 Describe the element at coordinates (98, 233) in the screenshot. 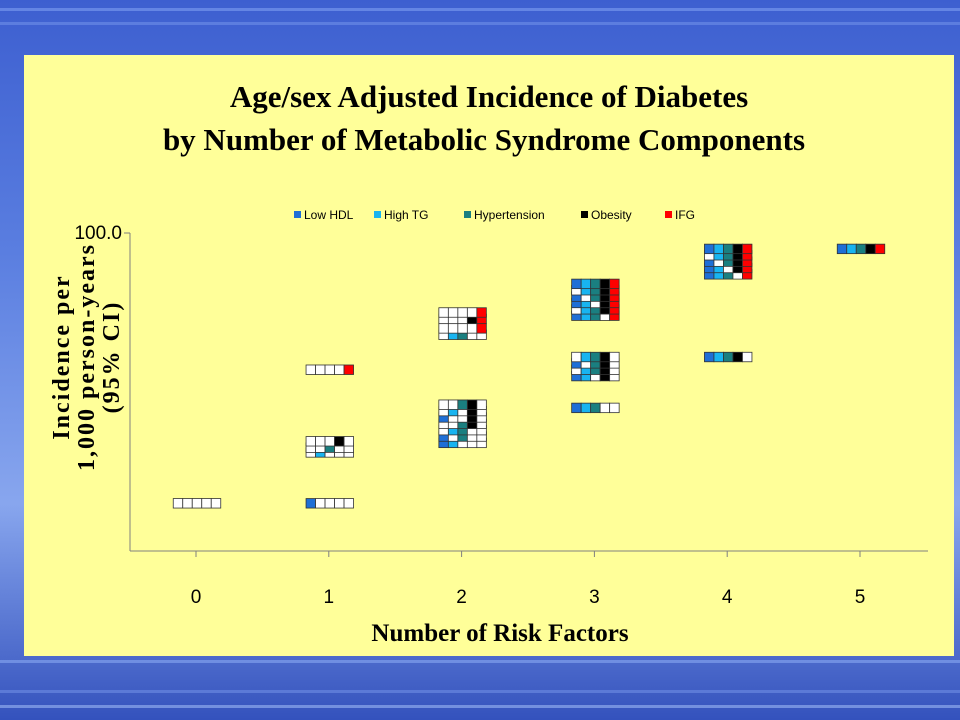

I see `y-tick-label: 100.0` at that location.